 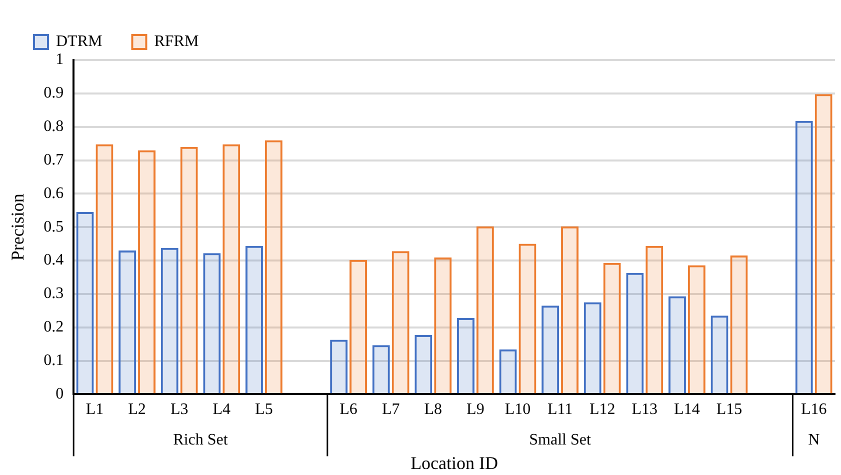 What do you see at coordinates (729, 409) in the screenshot?
I see `x-tick-label: L15` at bounding box center [729, 409].